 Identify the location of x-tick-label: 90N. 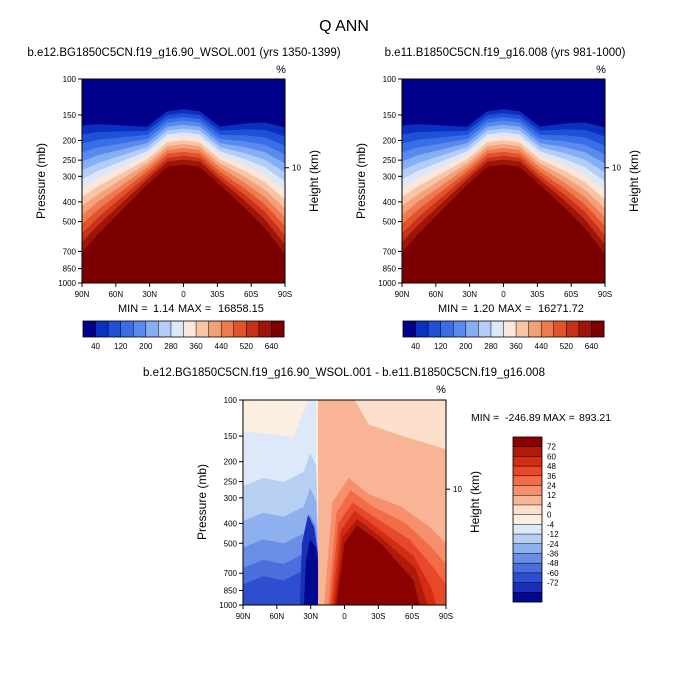
(82, 294).